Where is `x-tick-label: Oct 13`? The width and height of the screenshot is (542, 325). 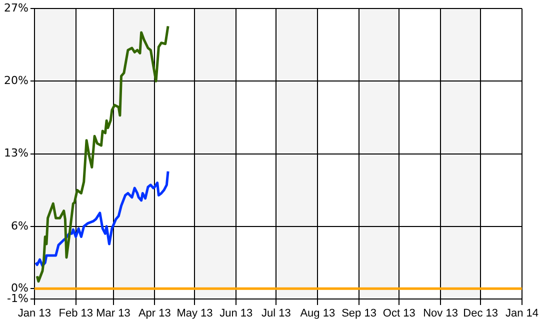
x-tick-label: Oct 13 is located at coordinates (399, 314).